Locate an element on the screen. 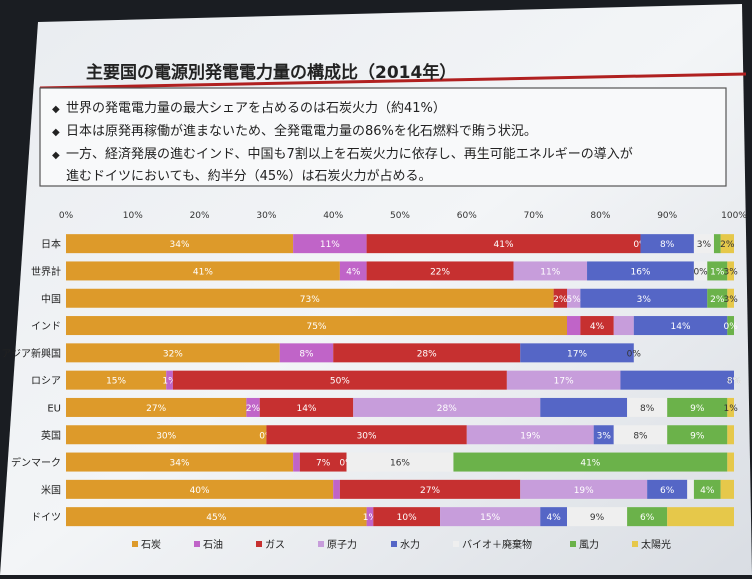 The height and width of the screenshot is (579, 752). x-tick-label: 20% is located at coordinates (200, 216).